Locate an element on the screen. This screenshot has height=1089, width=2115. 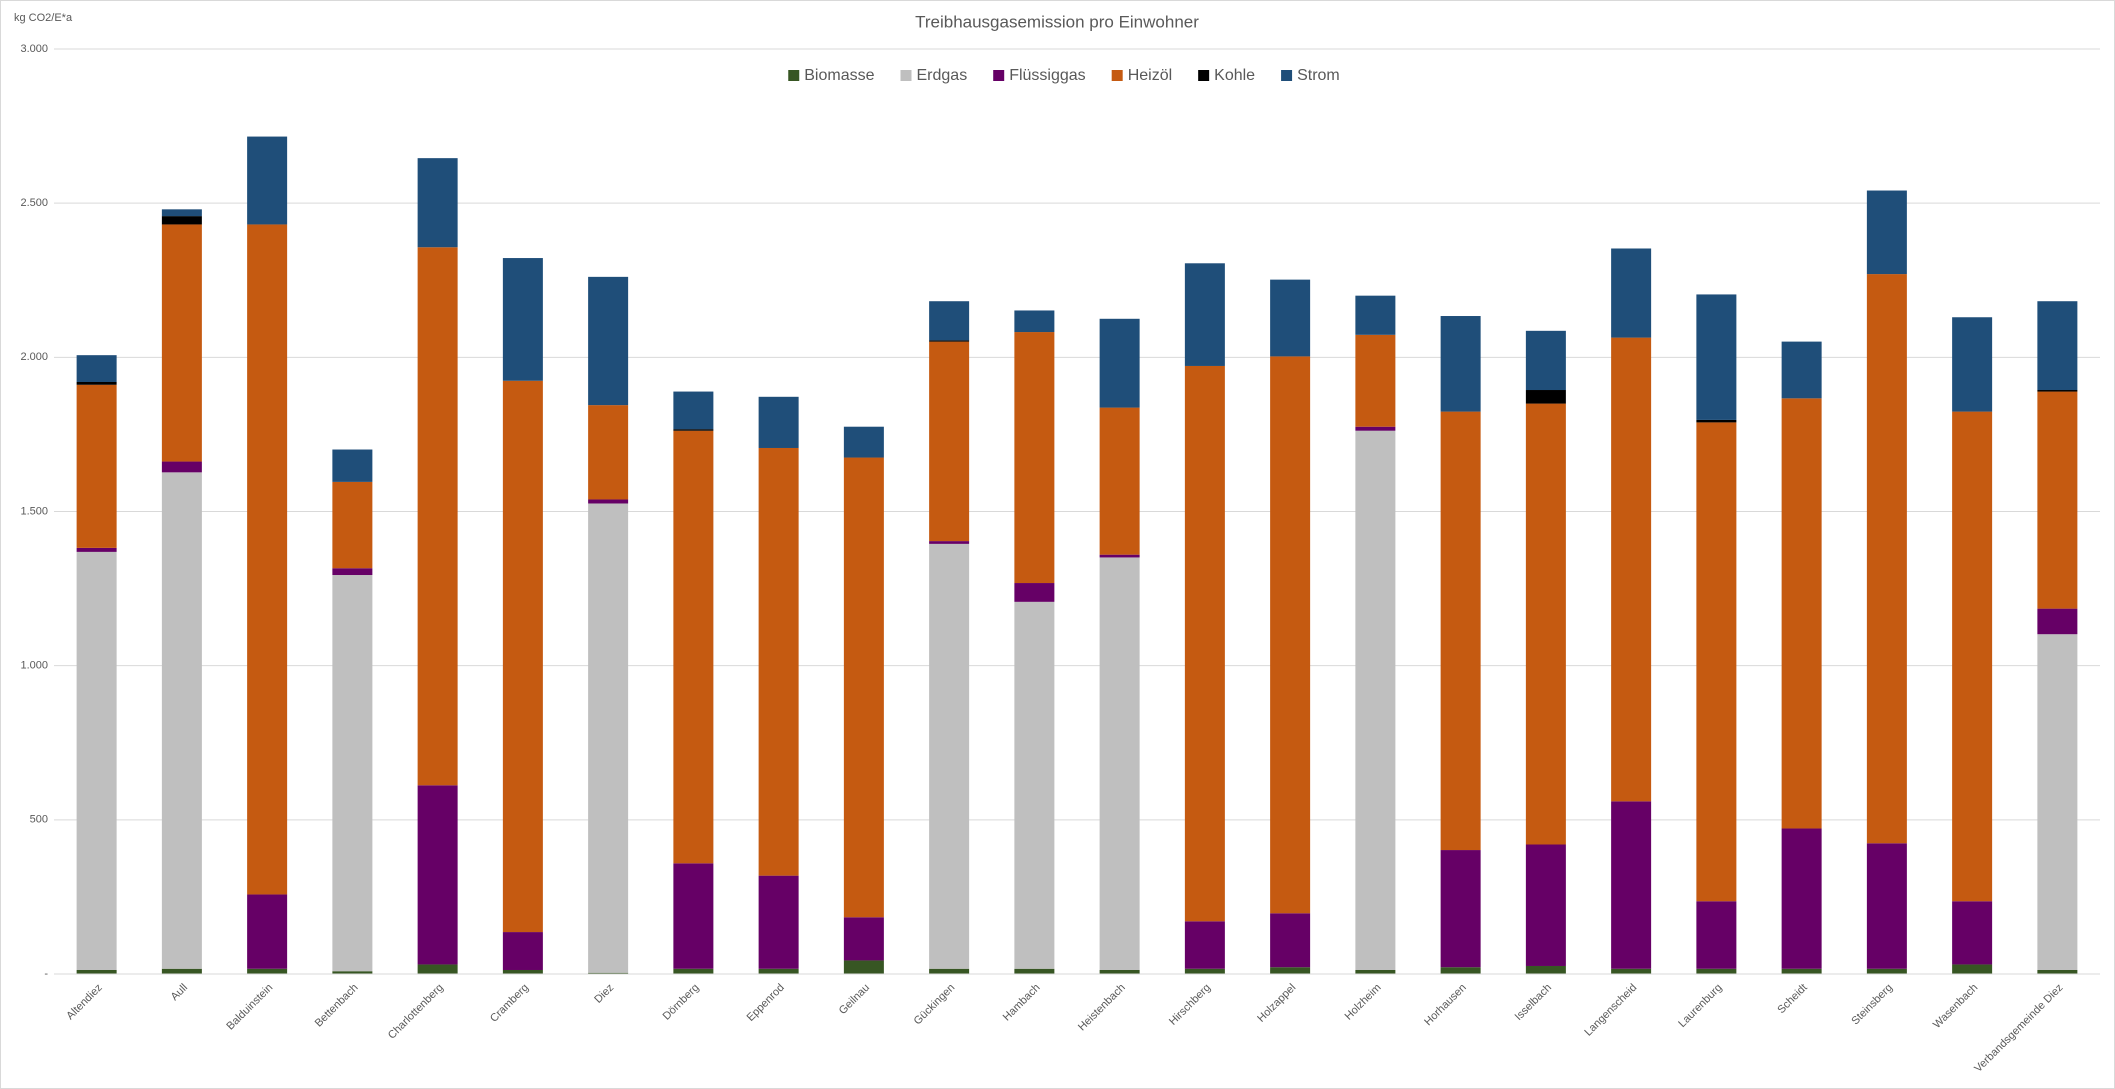
y-tick-label: - is located at coordinates (46, 974).